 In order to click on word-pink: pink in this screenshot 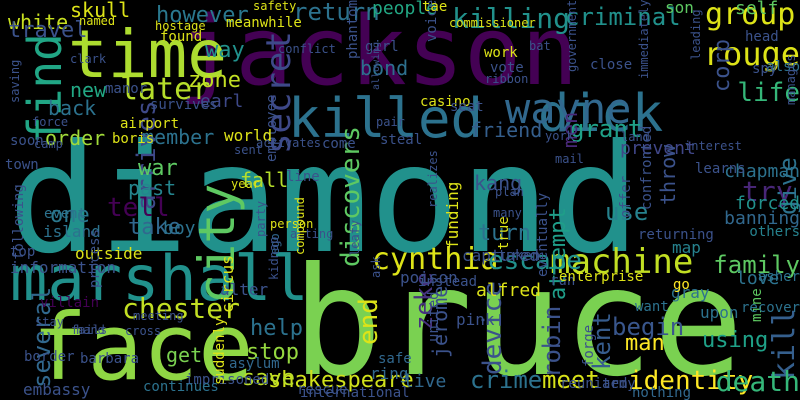, I will do `click(475, 319)`.